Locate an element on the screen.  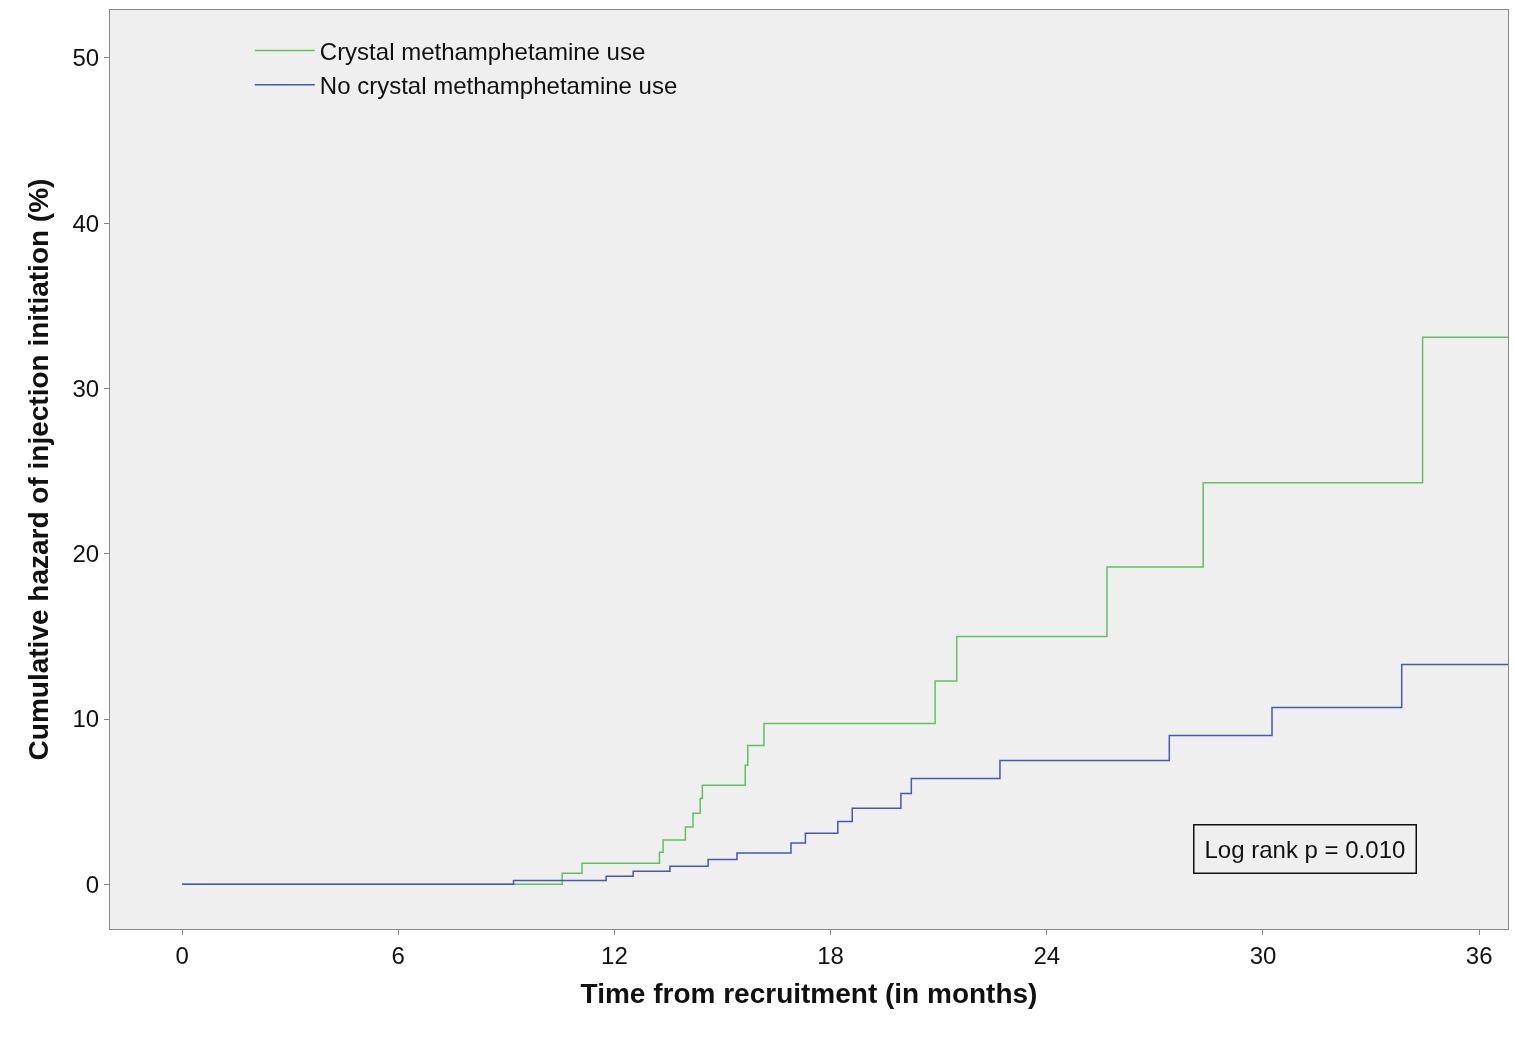
x-tick-label: 6 is located at coordinates (398, 955).